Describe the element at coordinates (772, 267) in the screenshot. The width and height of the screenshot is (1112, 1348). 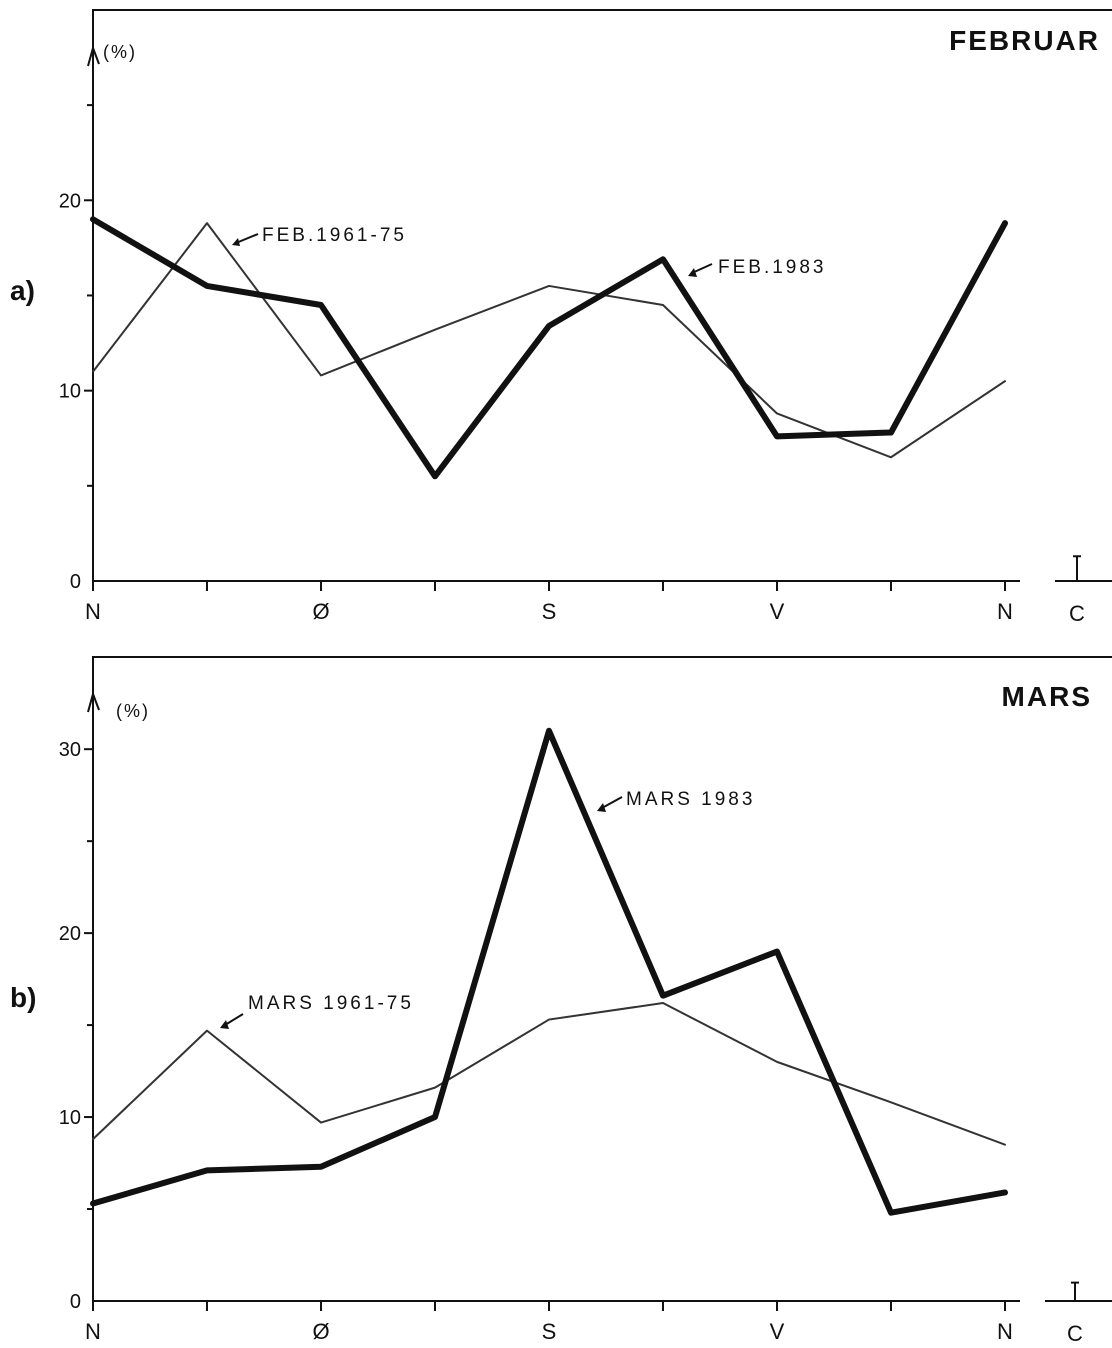
I see `annotation-feb-1983-label: FEB.1983` at that location.